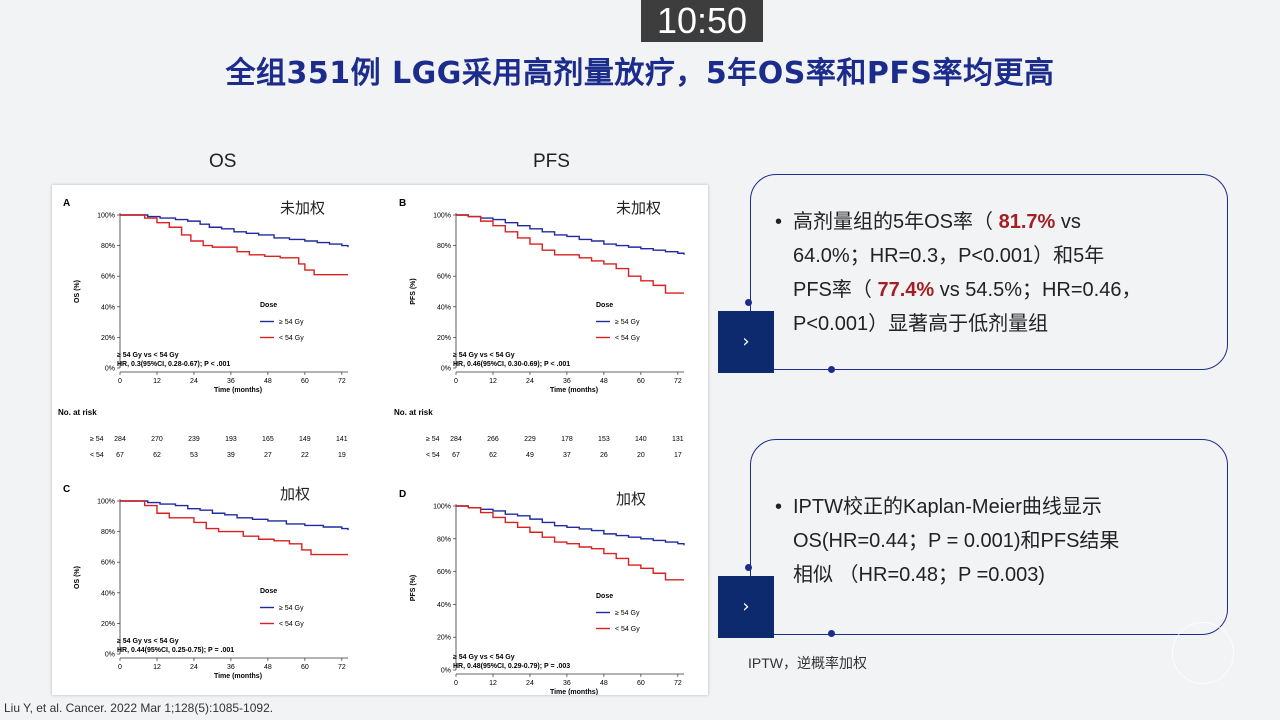  What do you see at coordinates (194, 439) in the screenshot?
I see `risk-count: 239` at bounding box center [194, 439].